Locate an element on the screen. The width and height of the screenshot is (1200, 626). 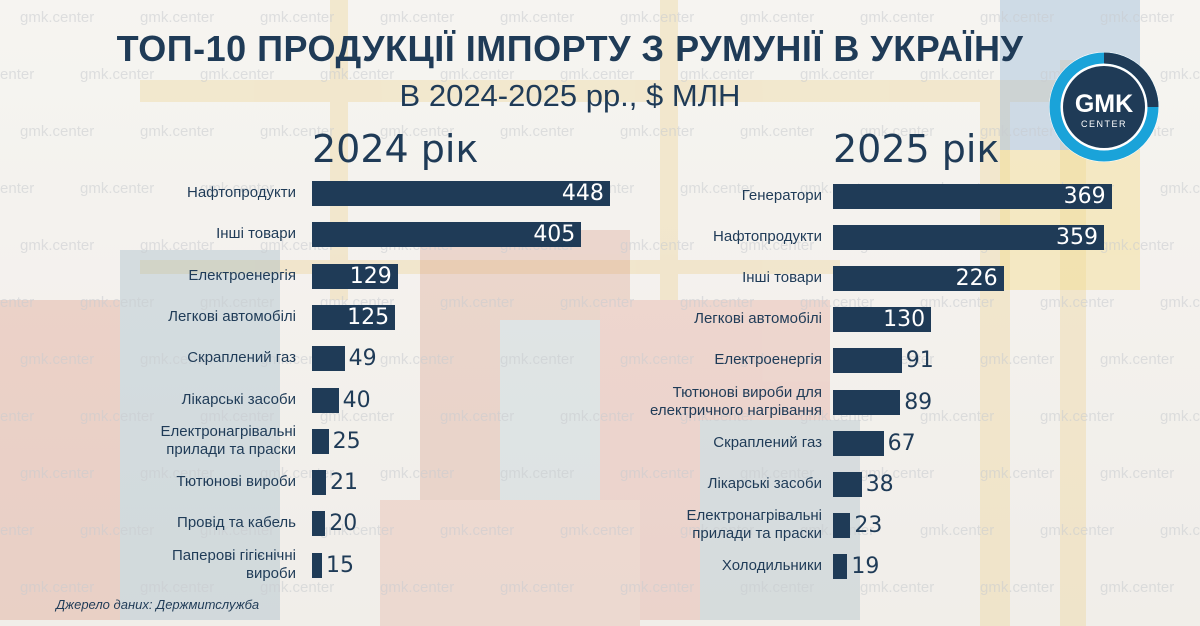
data-label: 40 is located at coordinates (356, 400).